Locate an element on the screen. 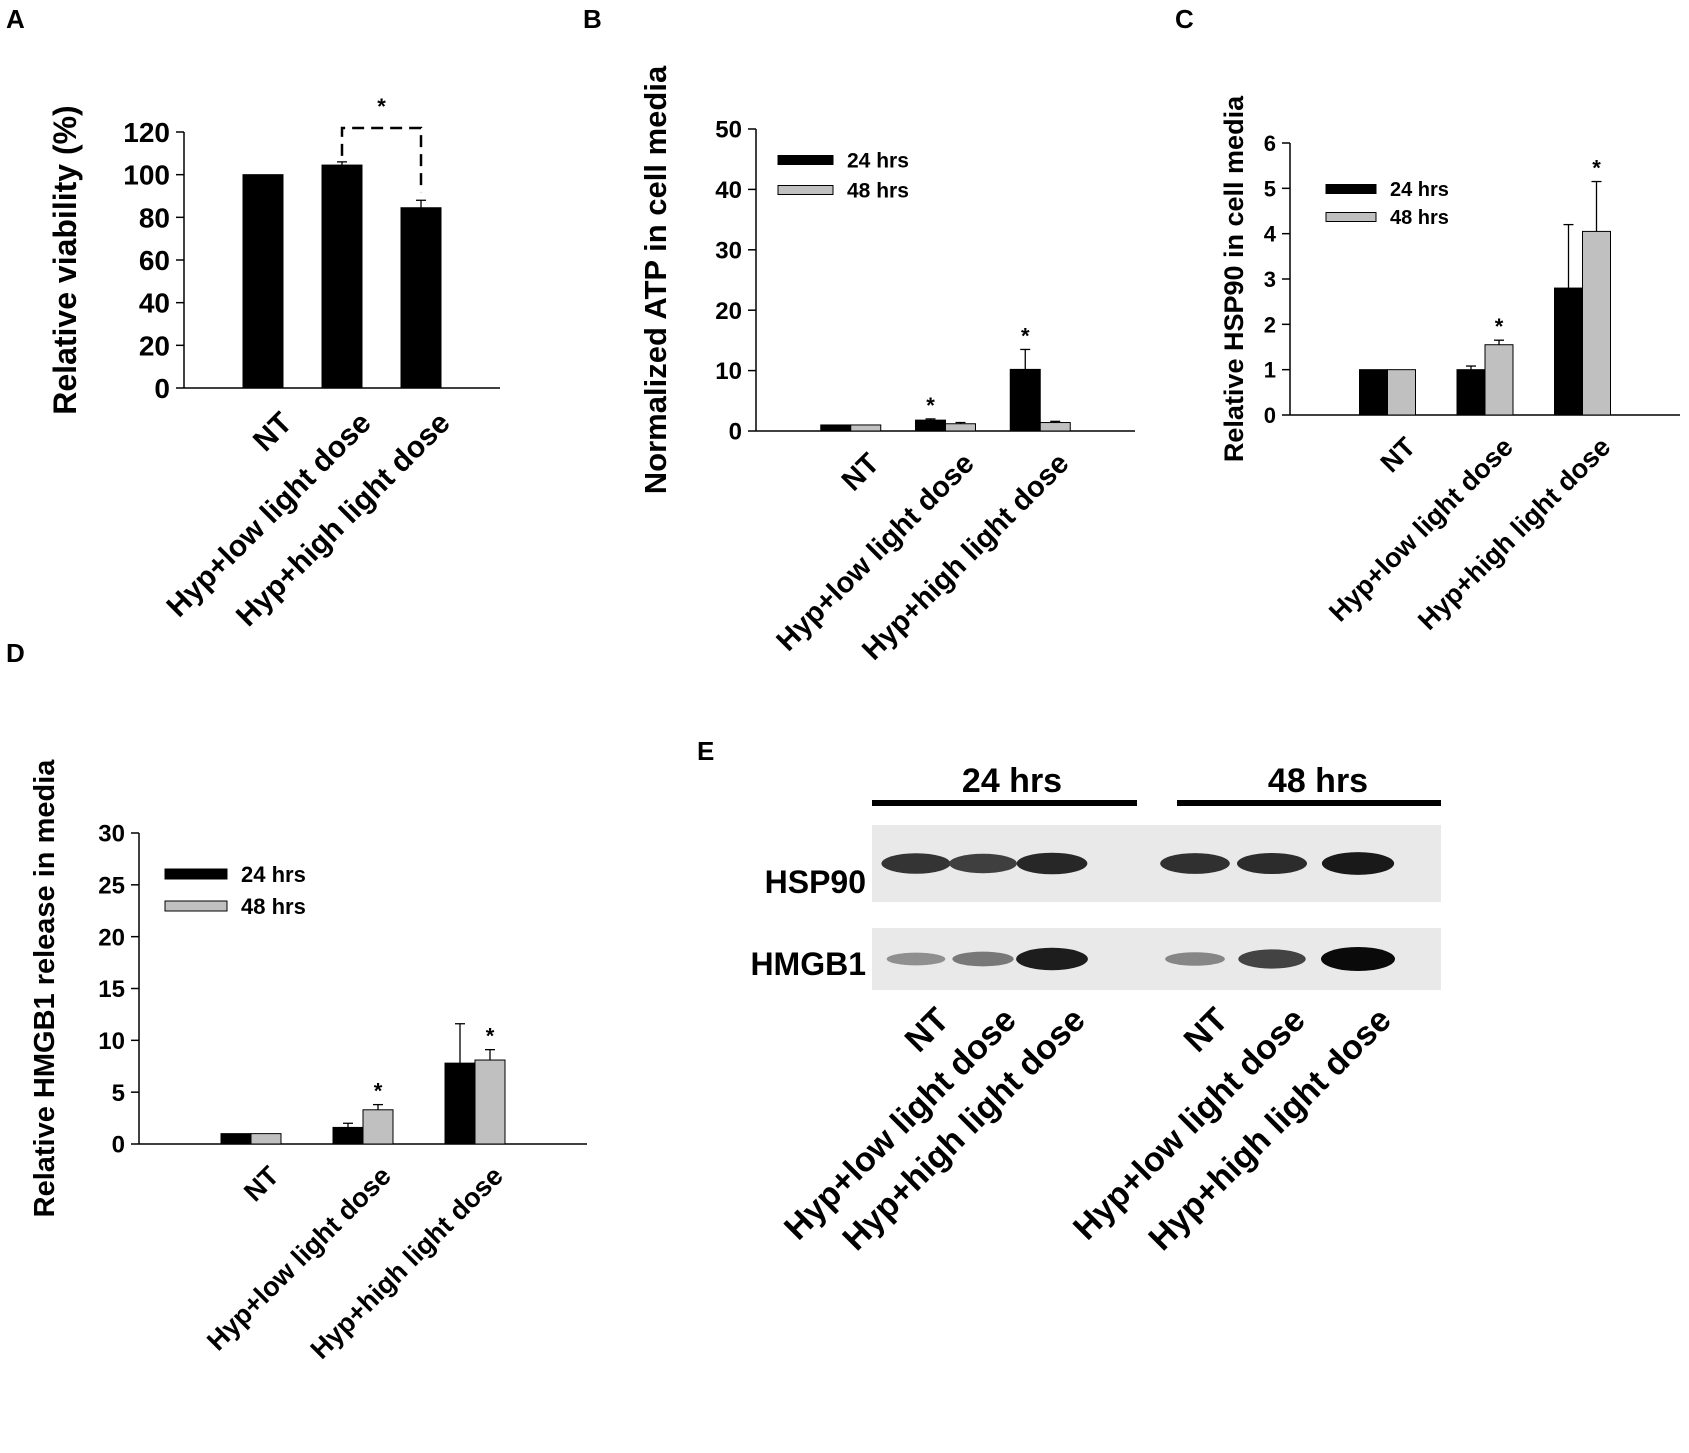 This screenshot has width=1689, height=1453. bar-nt is located at coordinates (263, 281).